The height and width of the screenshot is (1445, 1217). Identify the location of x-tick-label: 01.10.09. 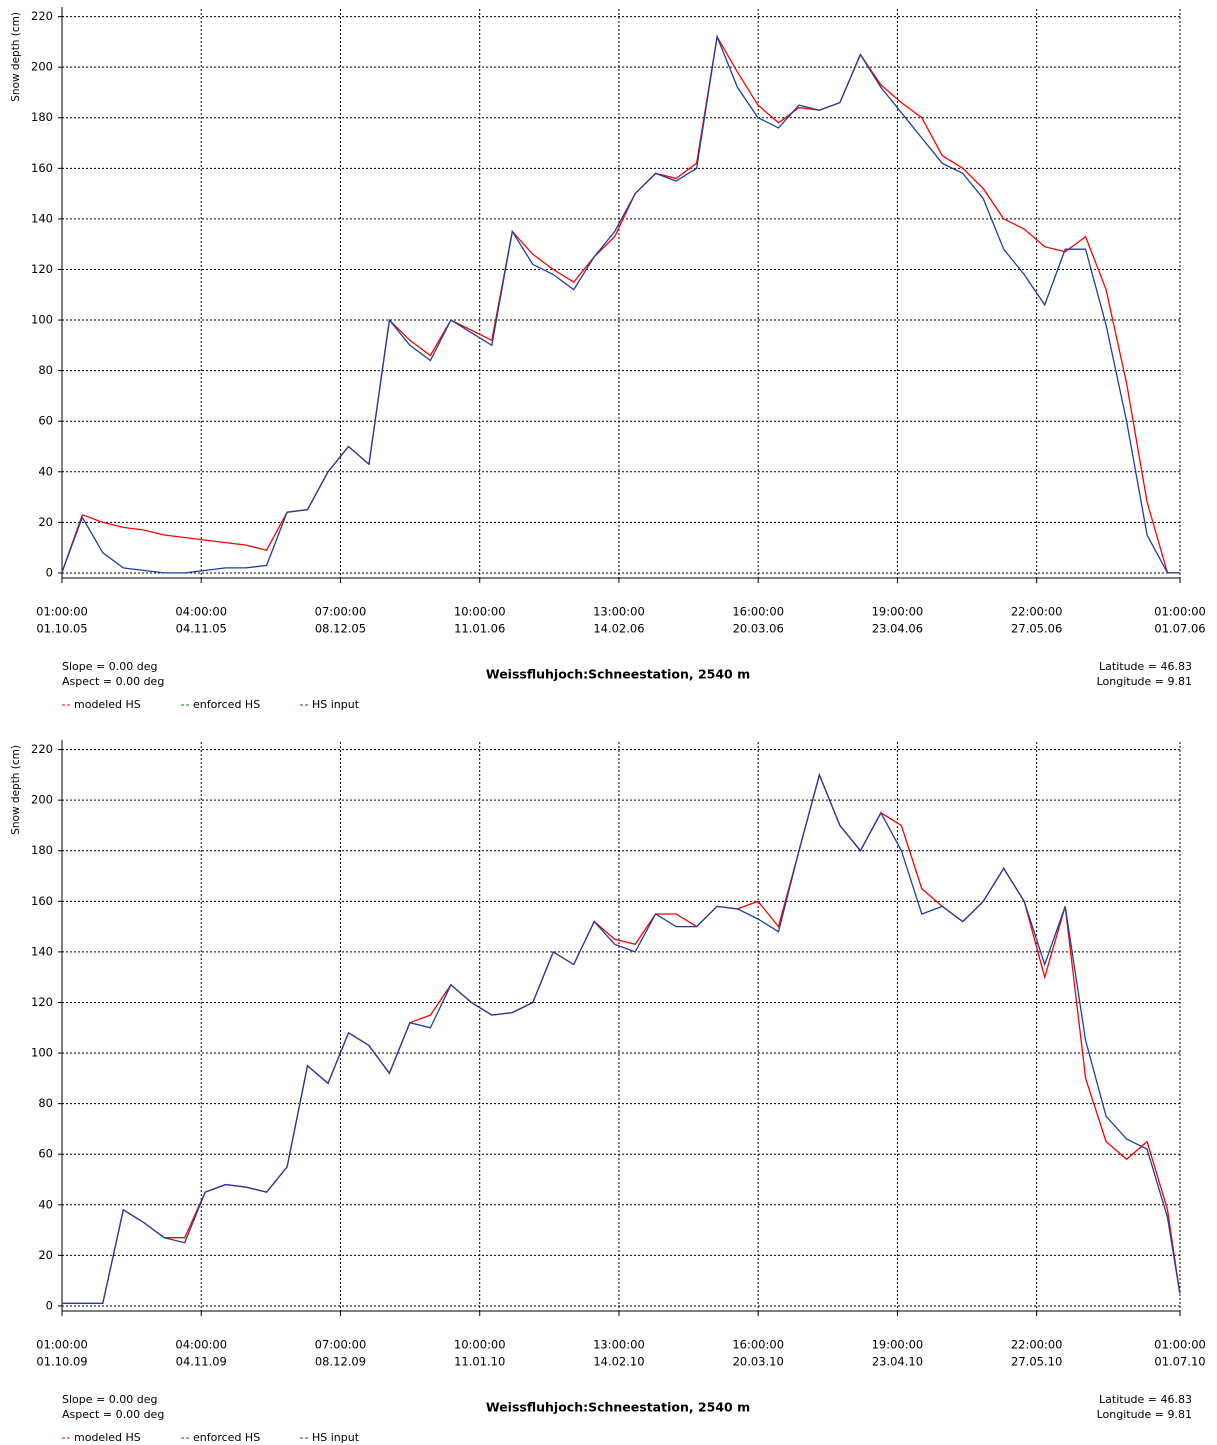
(61, 1362).